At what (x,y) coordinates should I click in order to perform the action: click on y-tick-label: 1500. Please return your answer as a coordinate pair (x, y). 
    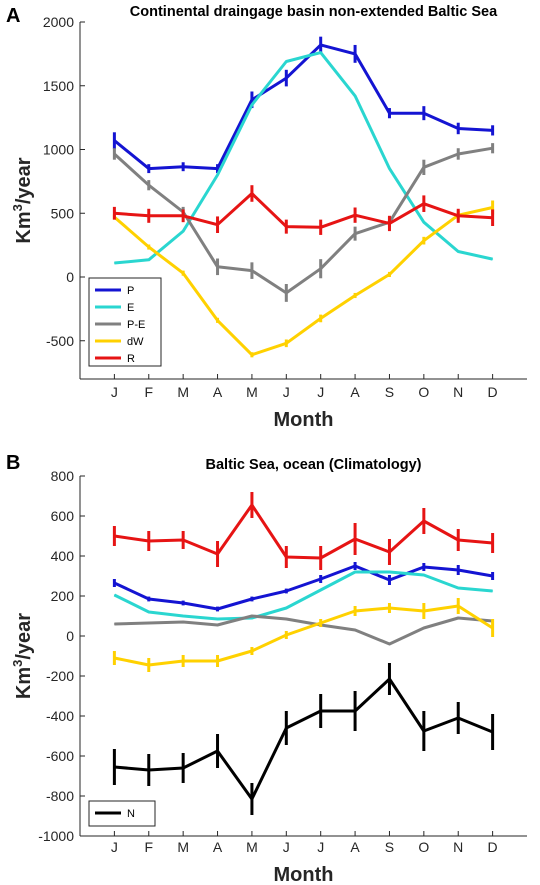
    Looking at the image, I should click on (58, 86).